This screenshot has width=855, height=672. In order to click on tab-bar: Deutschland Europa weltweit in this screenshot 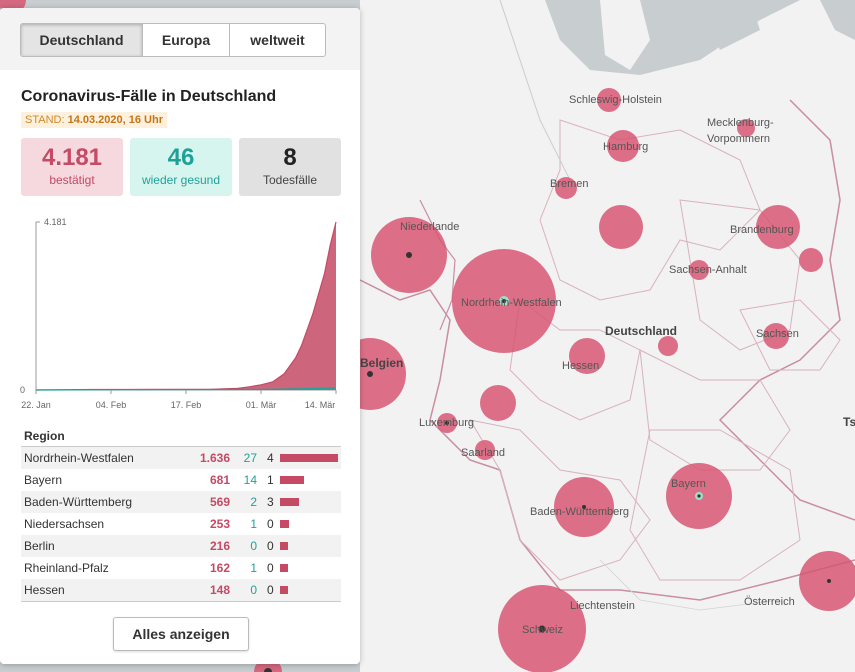, I will do `click(180, 39)`.